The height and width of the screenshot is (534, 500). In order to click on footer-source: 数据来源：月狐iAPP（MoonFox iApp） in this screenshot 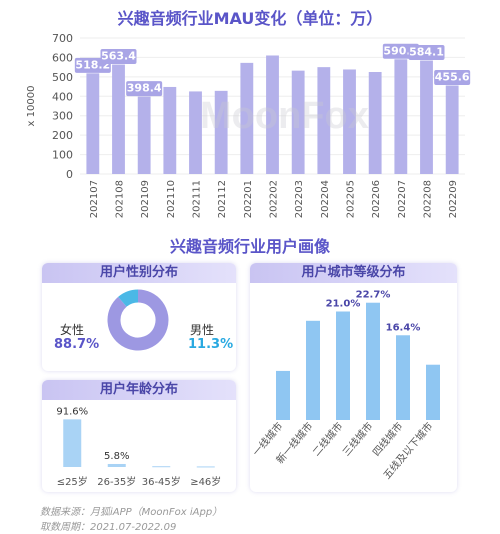, I will do `click(131, 512)`.